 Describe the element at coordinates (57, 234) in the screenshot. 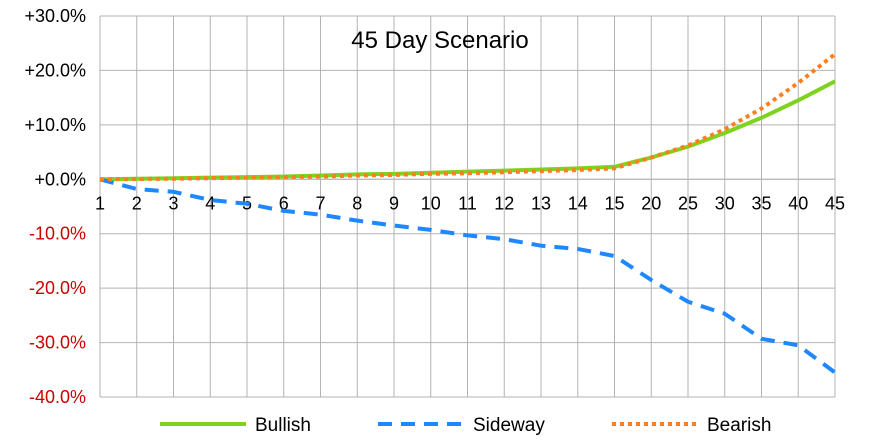

I see `y-tick-label: -10.0%` at that location.